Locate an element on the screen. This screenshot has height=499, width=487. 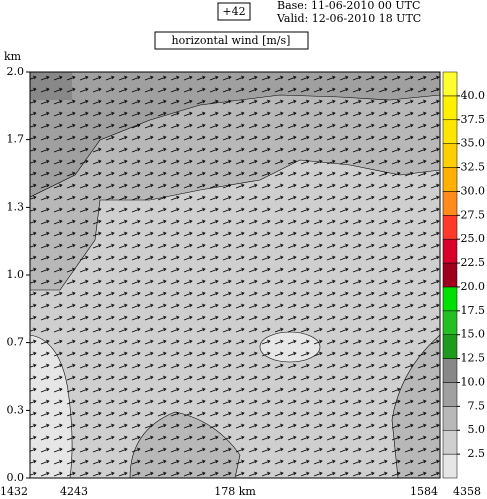
x-start-label: 1432 is located at coordinates (14, 491).